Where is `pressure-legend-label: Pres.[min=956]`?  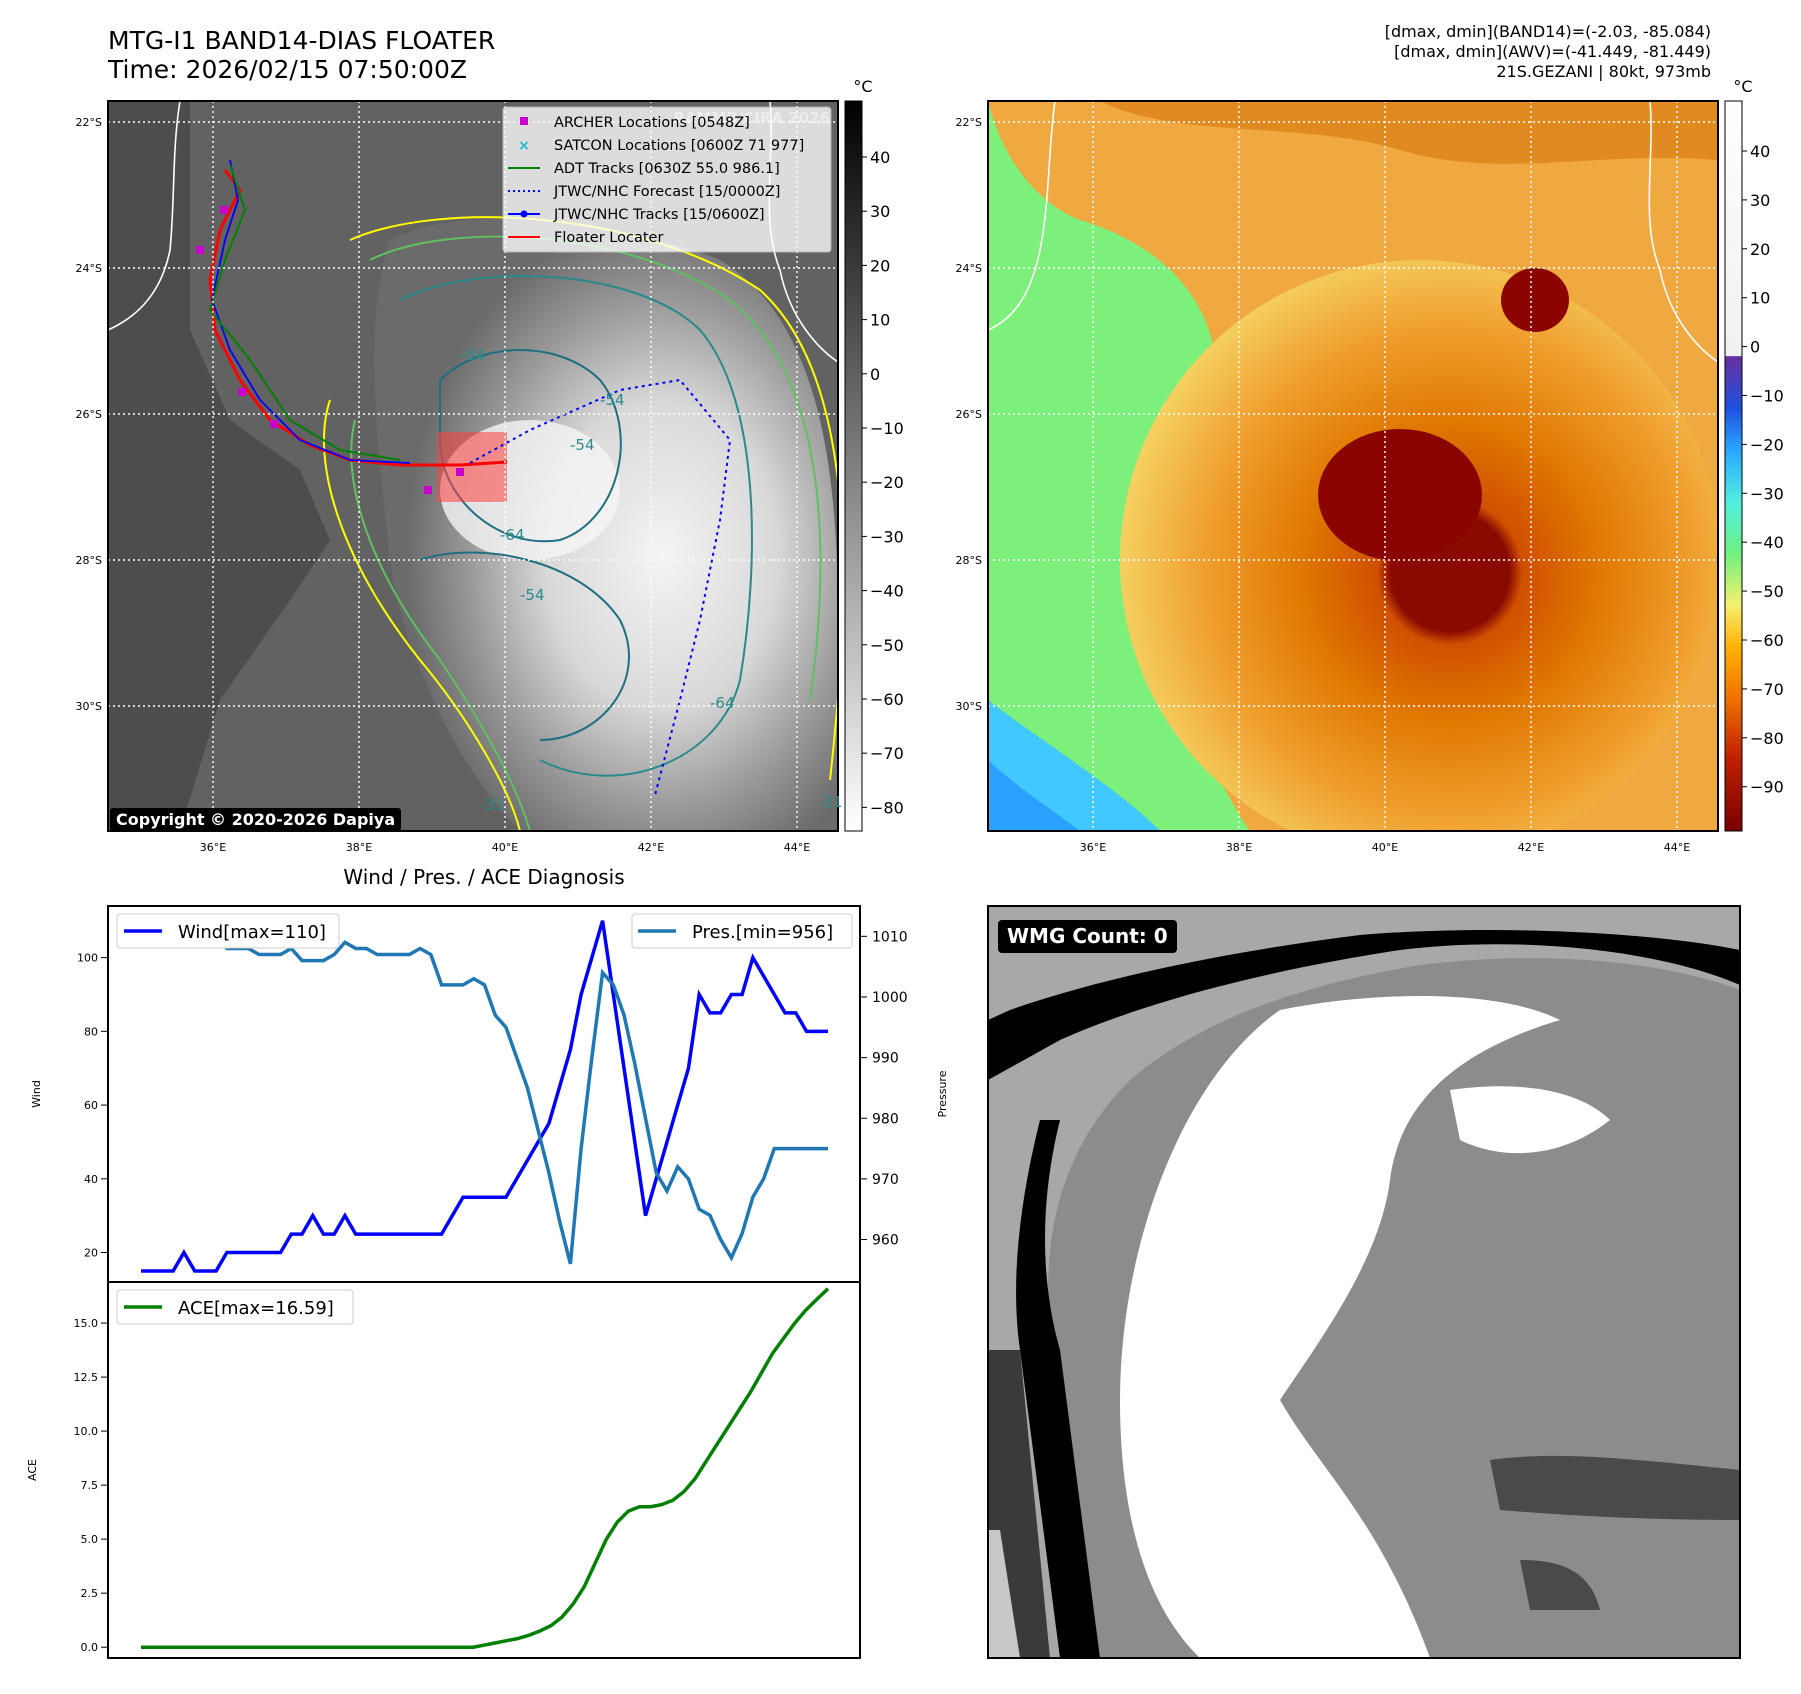 pressure-legend-label: Pres.[min=956] is located at coordinates (762, 932).